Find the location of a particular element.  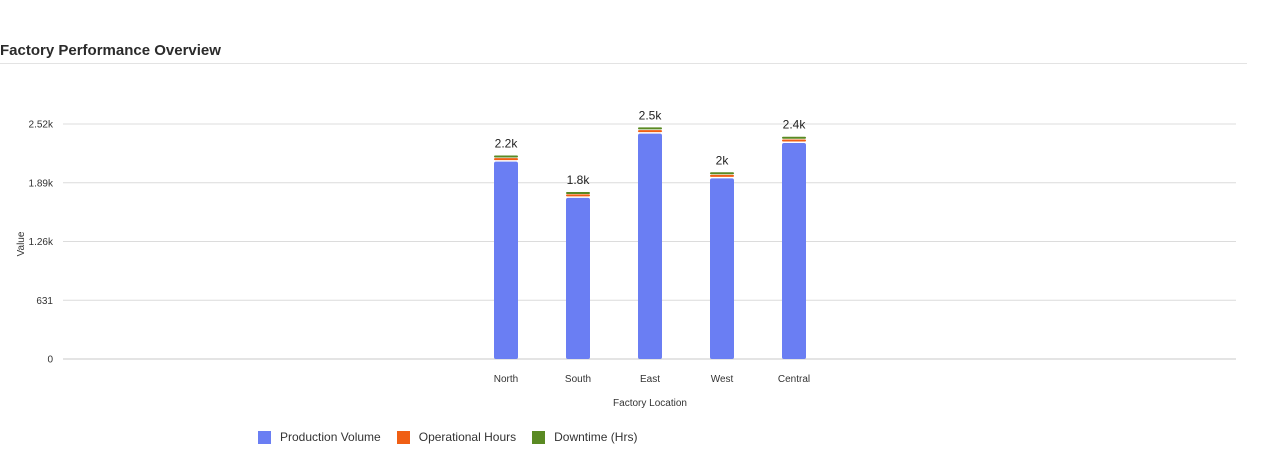

x-axis-label: Factory Location is located at coordinates (650, 403).